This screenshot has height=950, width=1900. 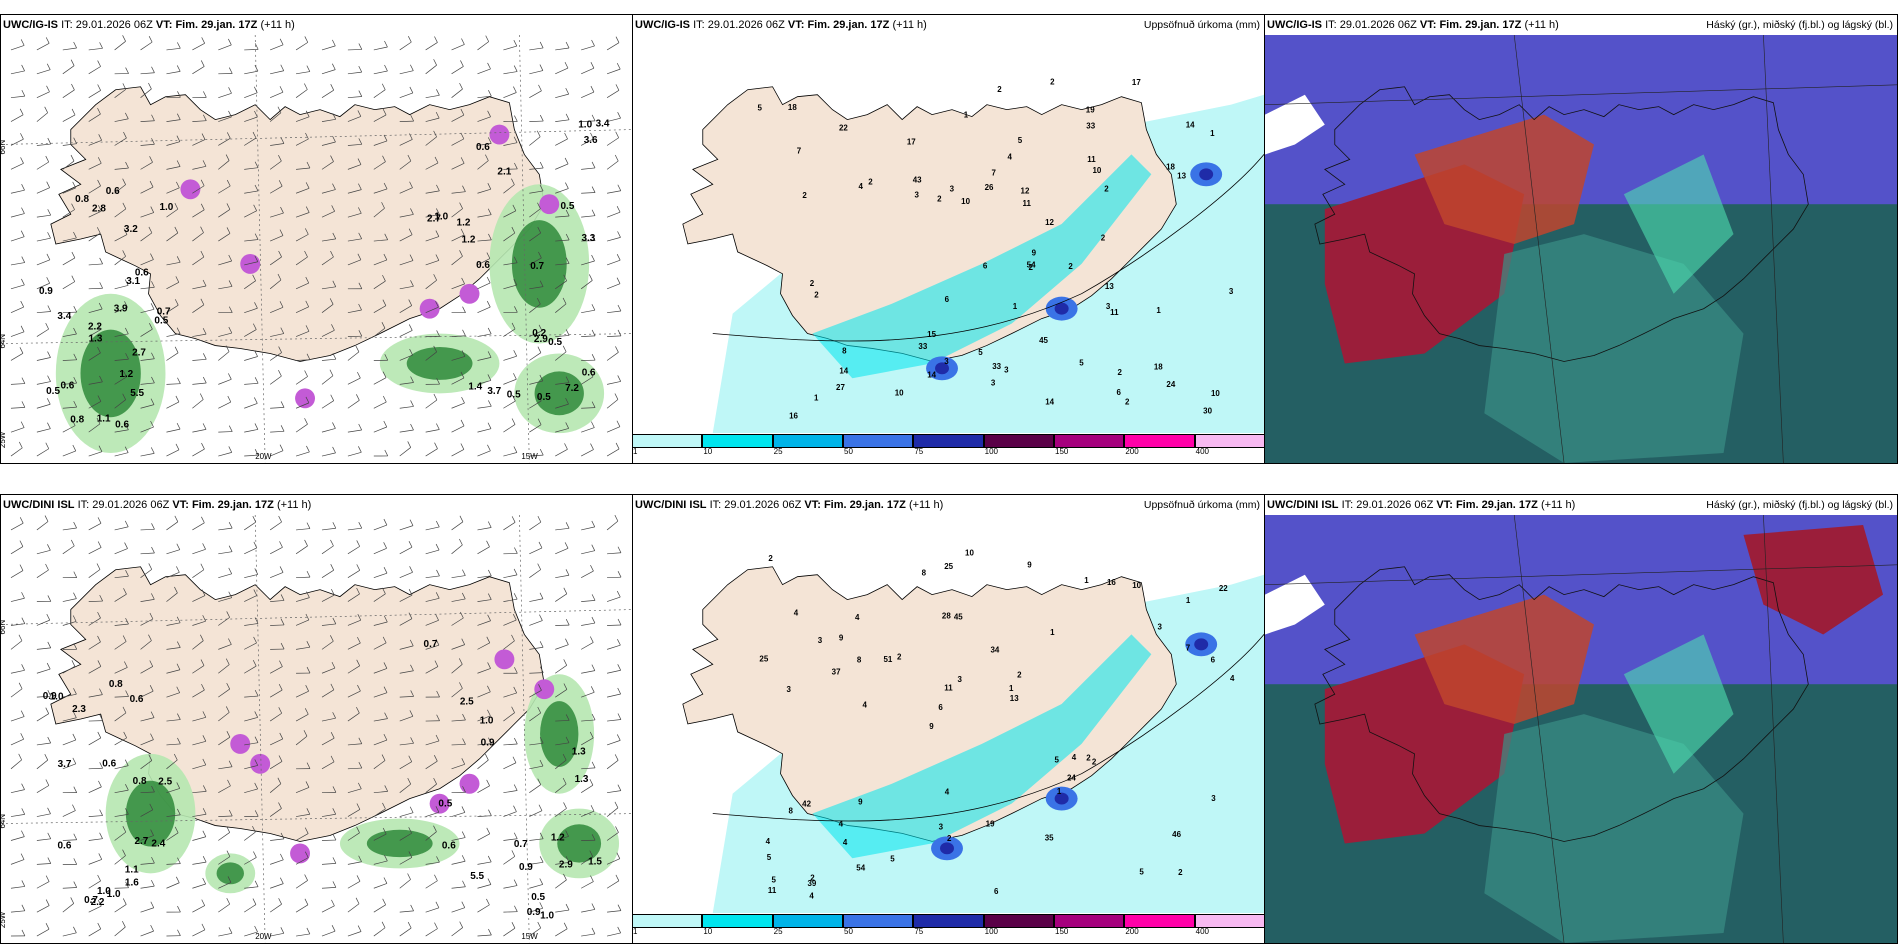 I want to click on precip-value-label: 5, so click(x=760, y=108).